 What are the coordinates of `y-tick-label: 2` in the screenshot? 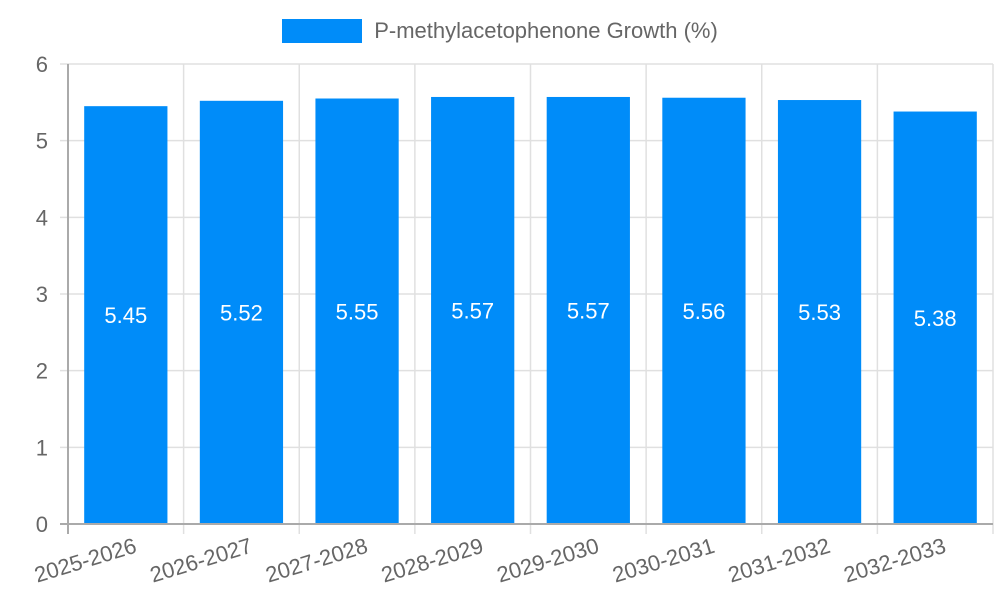 It's located at (42, 371).